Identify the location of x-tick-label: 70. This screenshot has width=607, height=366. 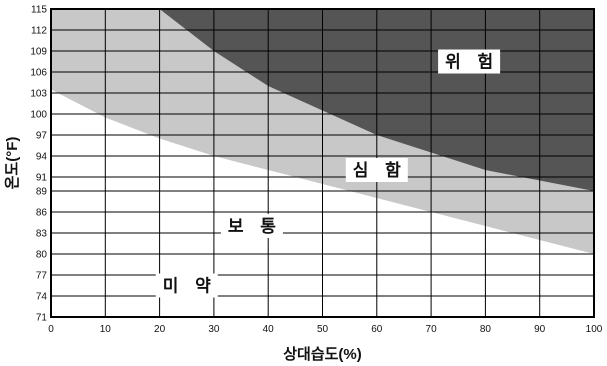
(432, 329).